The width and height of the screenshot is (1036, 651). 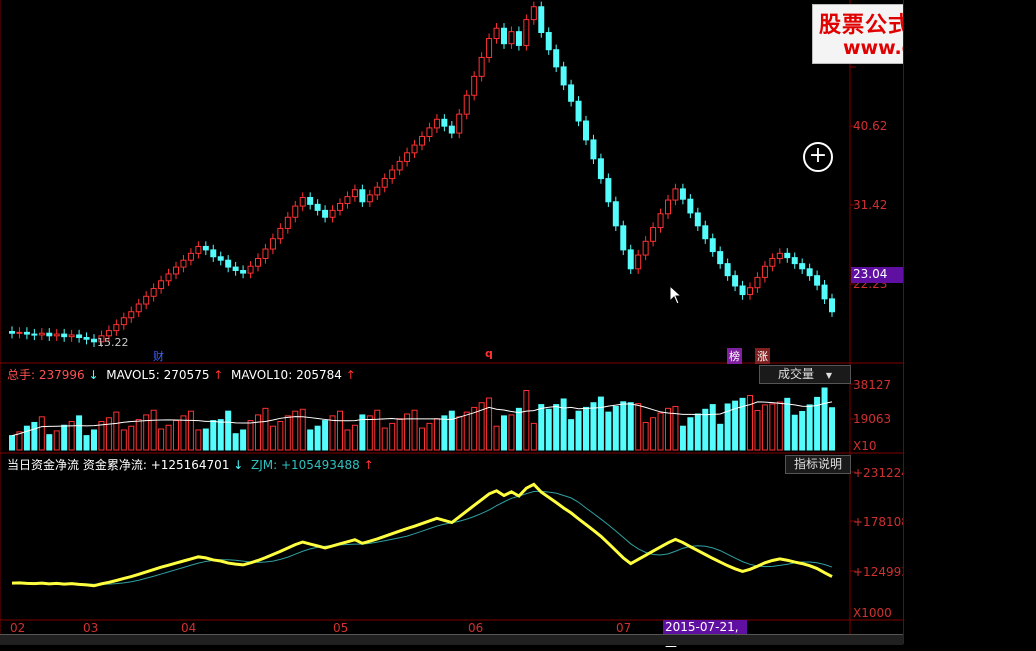 What do you see at coordinates (818, 464) in the screenshot?
I see `indicator-help-button: 指标说明` at bounding box center [818, 464].